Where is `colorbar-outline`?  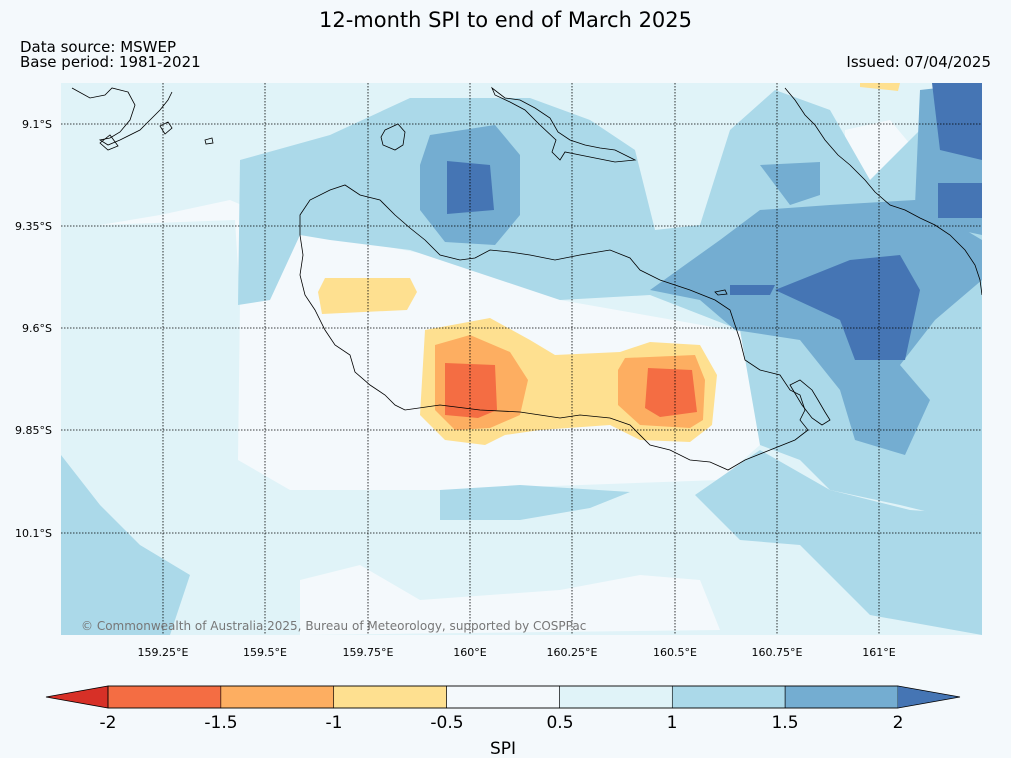
colorbar-outline is located at coordinates (503, 697).